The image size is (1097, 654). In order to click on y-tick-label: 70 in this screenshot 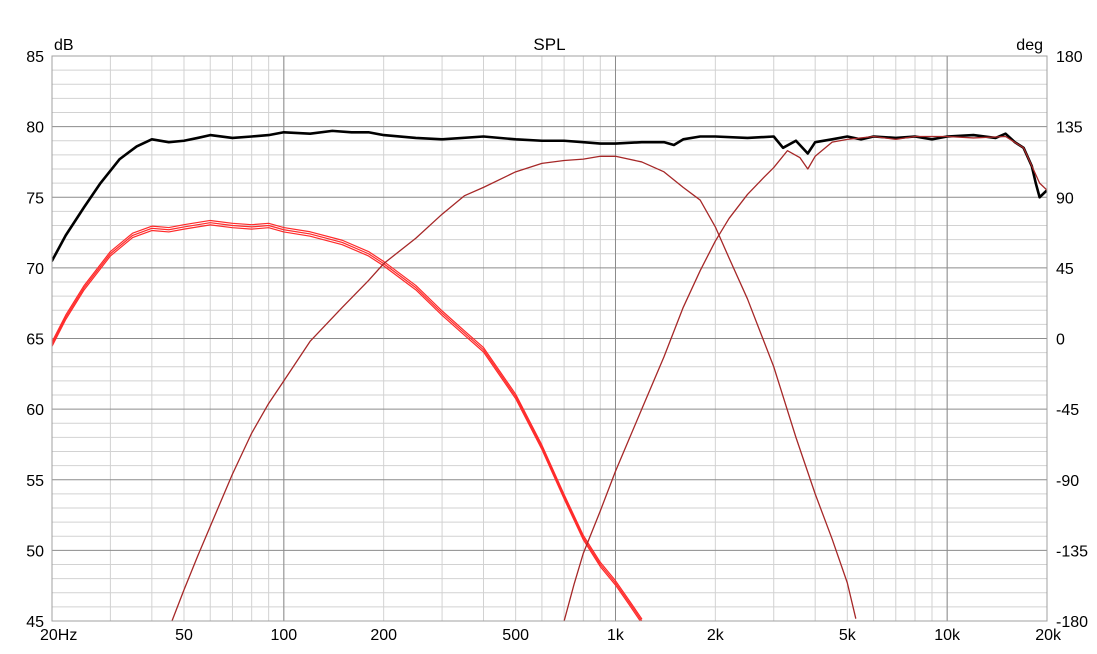, I will do `click(35, 269)`.